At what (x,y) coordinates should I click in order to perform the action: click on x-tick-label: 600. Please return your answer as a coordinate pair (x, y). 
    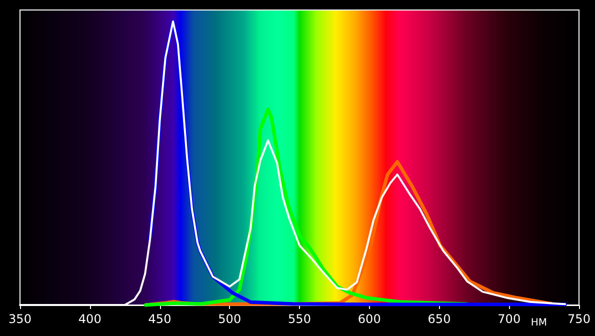
    Looking at the image, I should click on (369, 319).